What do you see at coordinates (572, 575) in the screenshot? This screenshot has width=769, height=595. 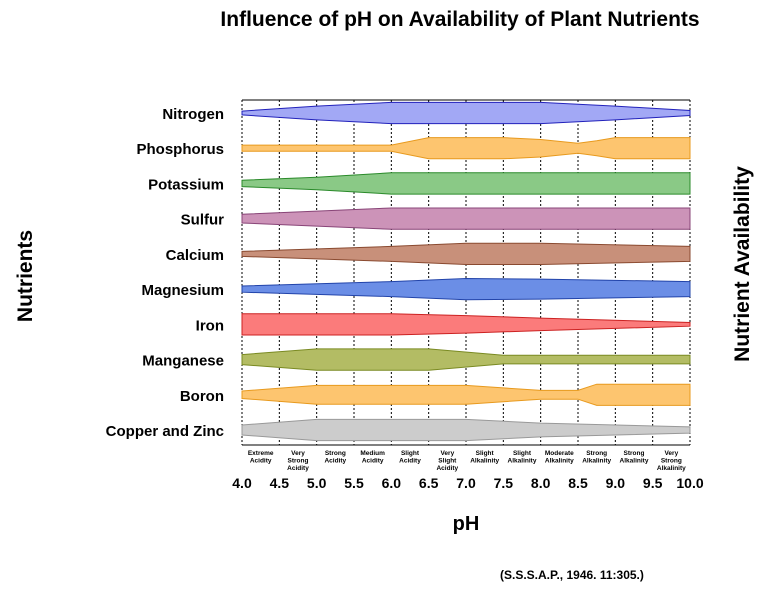 I see `source-note: (S.S.S.A.P., 1946. 11:305.)` at bounding box center [572, 575].